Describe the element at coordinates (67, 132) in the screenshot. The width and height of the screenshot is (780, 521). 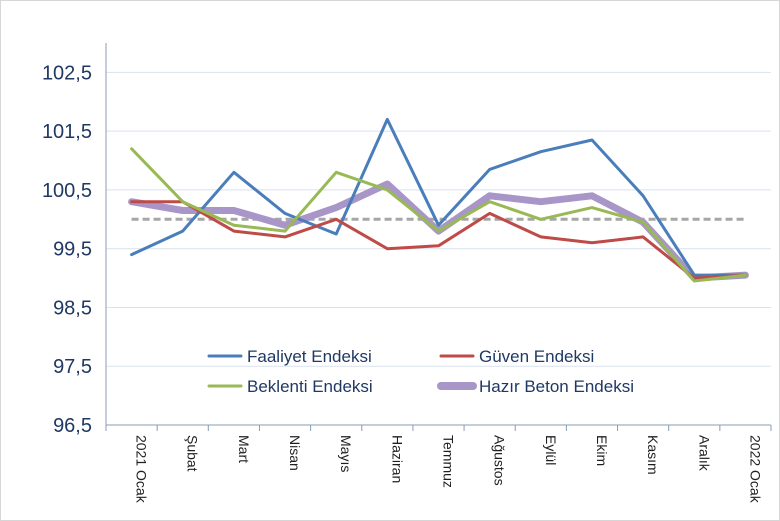
I see `y-tick-label: 101,5` at that location.